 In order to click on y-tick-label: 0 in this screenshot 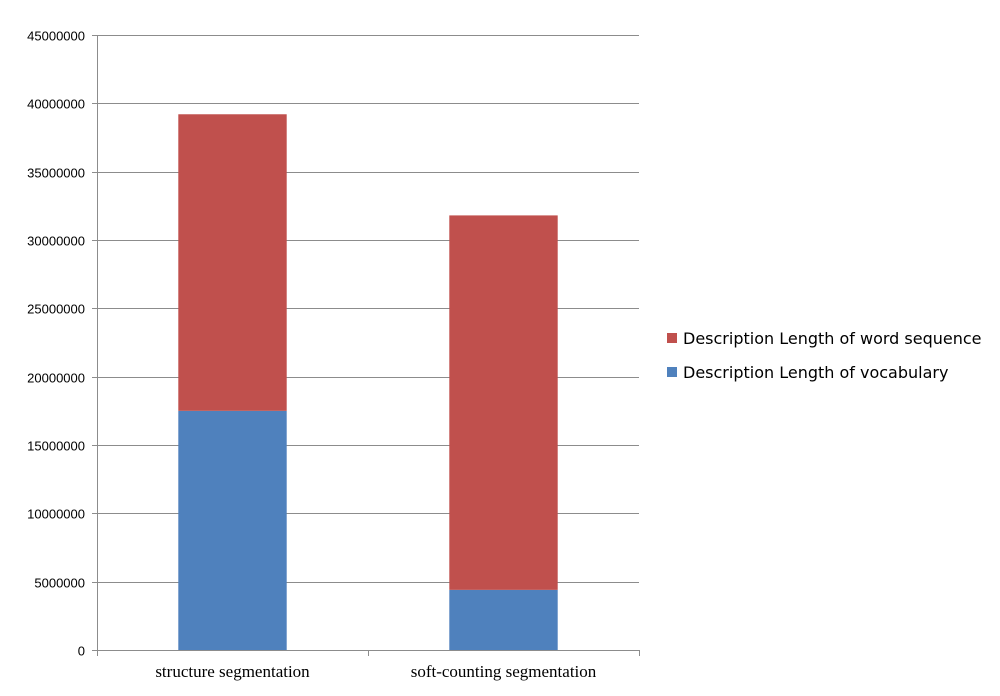, I will do `click(81, 651)`.